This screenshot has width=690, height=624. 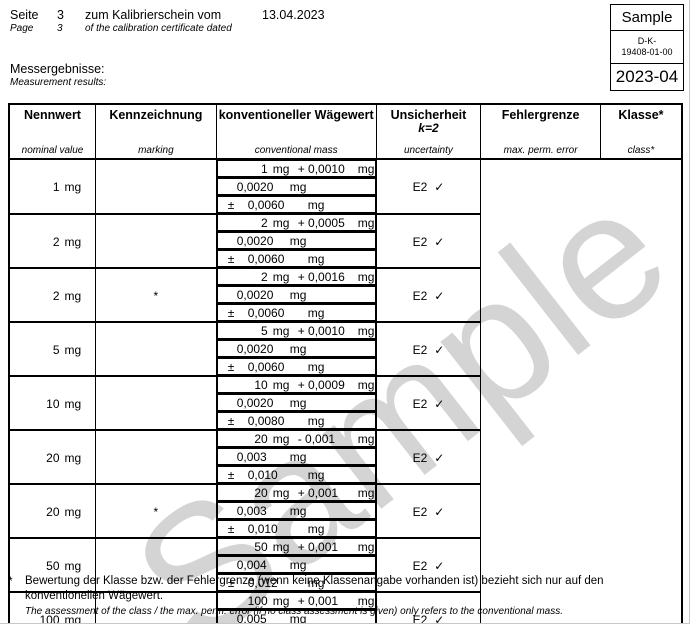 I want to click on table-row: 50 mg 50 mg + 0,001 mg 0,004 mg ±0,012 mg E2 ✓, so click(x=345, y=565).